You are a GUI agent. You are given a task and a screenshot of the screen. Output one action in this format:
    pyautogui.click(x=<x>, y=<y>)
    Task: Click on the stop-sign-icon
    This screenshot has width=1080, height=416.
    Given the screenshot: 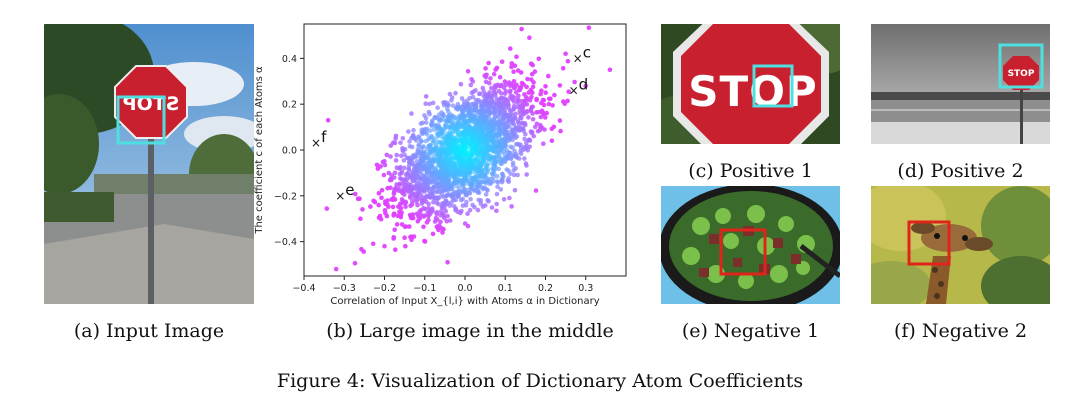 What is the action you would take?
    pyautogui.click(x=751, y=84)
    